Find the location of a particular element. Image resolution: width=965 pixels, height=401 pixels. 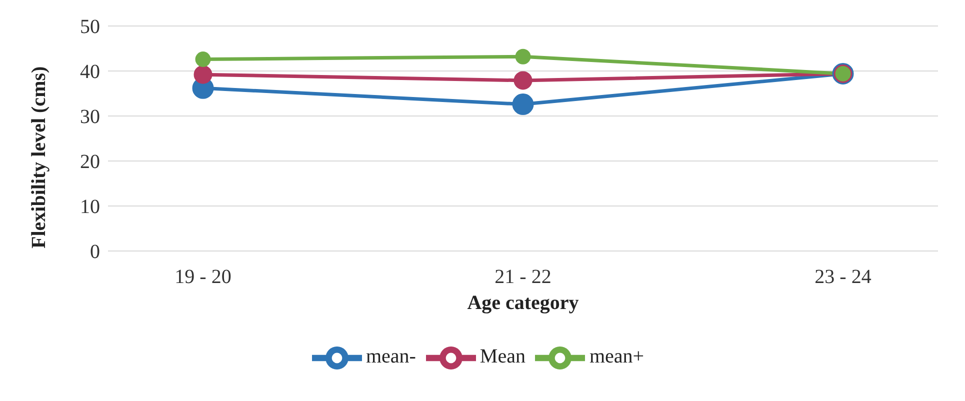

x-axis-title: Age category is located at coordinates (523, 303).